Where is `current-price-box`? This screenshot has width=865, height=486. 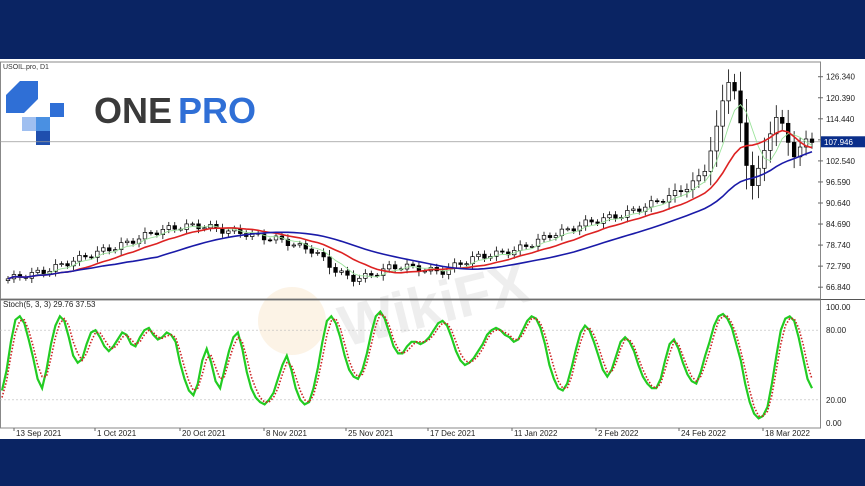
current-price-box is located at coordinates (843, 142).